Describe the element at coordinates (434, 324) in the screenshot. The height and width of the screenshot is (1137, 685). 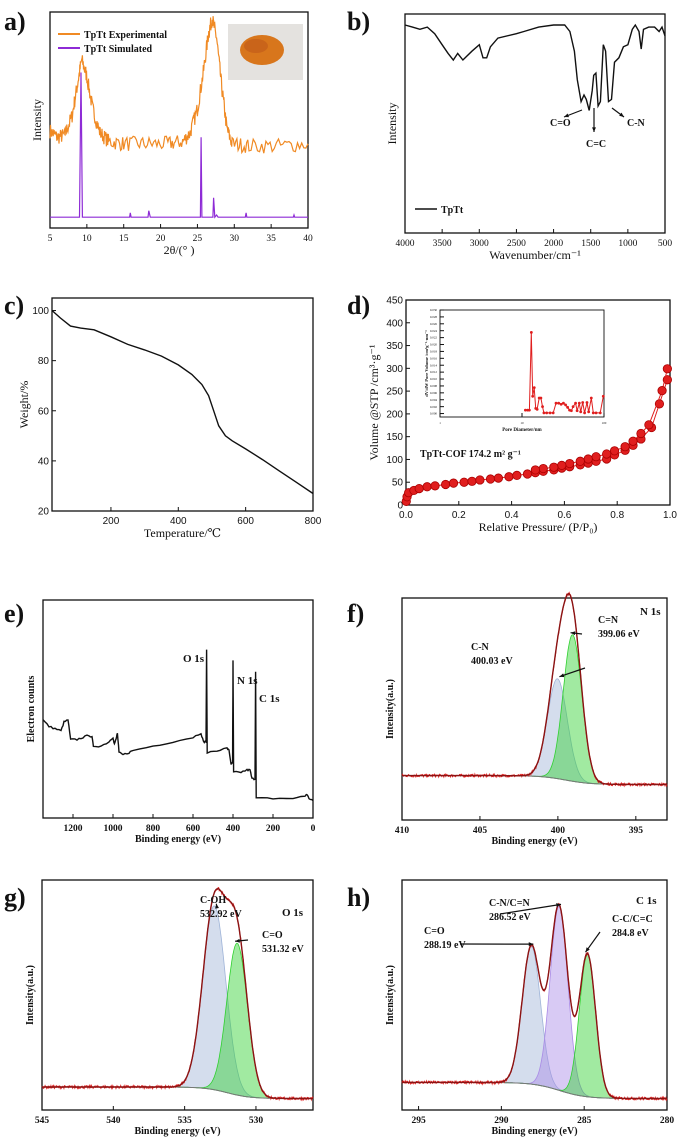
I see `y-tick-label: 0.026` at that location.